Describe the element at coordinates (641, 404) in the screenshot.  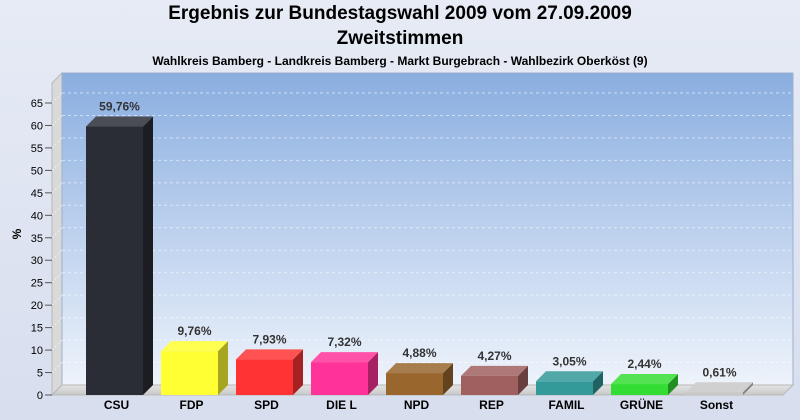
I see `x-tick-label: GRÜNE` at that location.